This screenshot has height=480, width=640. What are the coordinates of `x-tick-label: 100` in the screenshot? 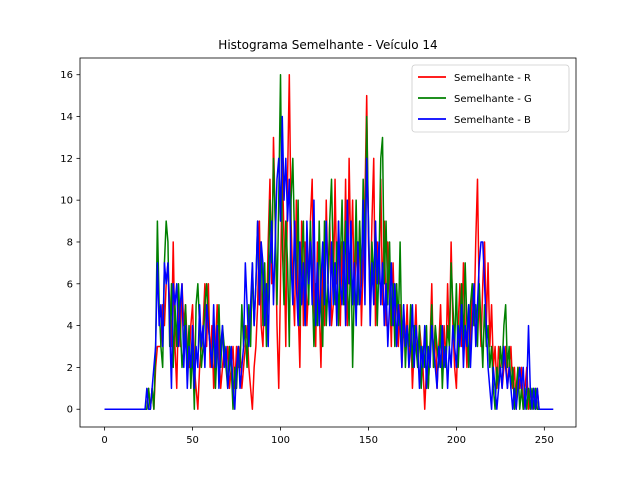 It's located at (280, 440).